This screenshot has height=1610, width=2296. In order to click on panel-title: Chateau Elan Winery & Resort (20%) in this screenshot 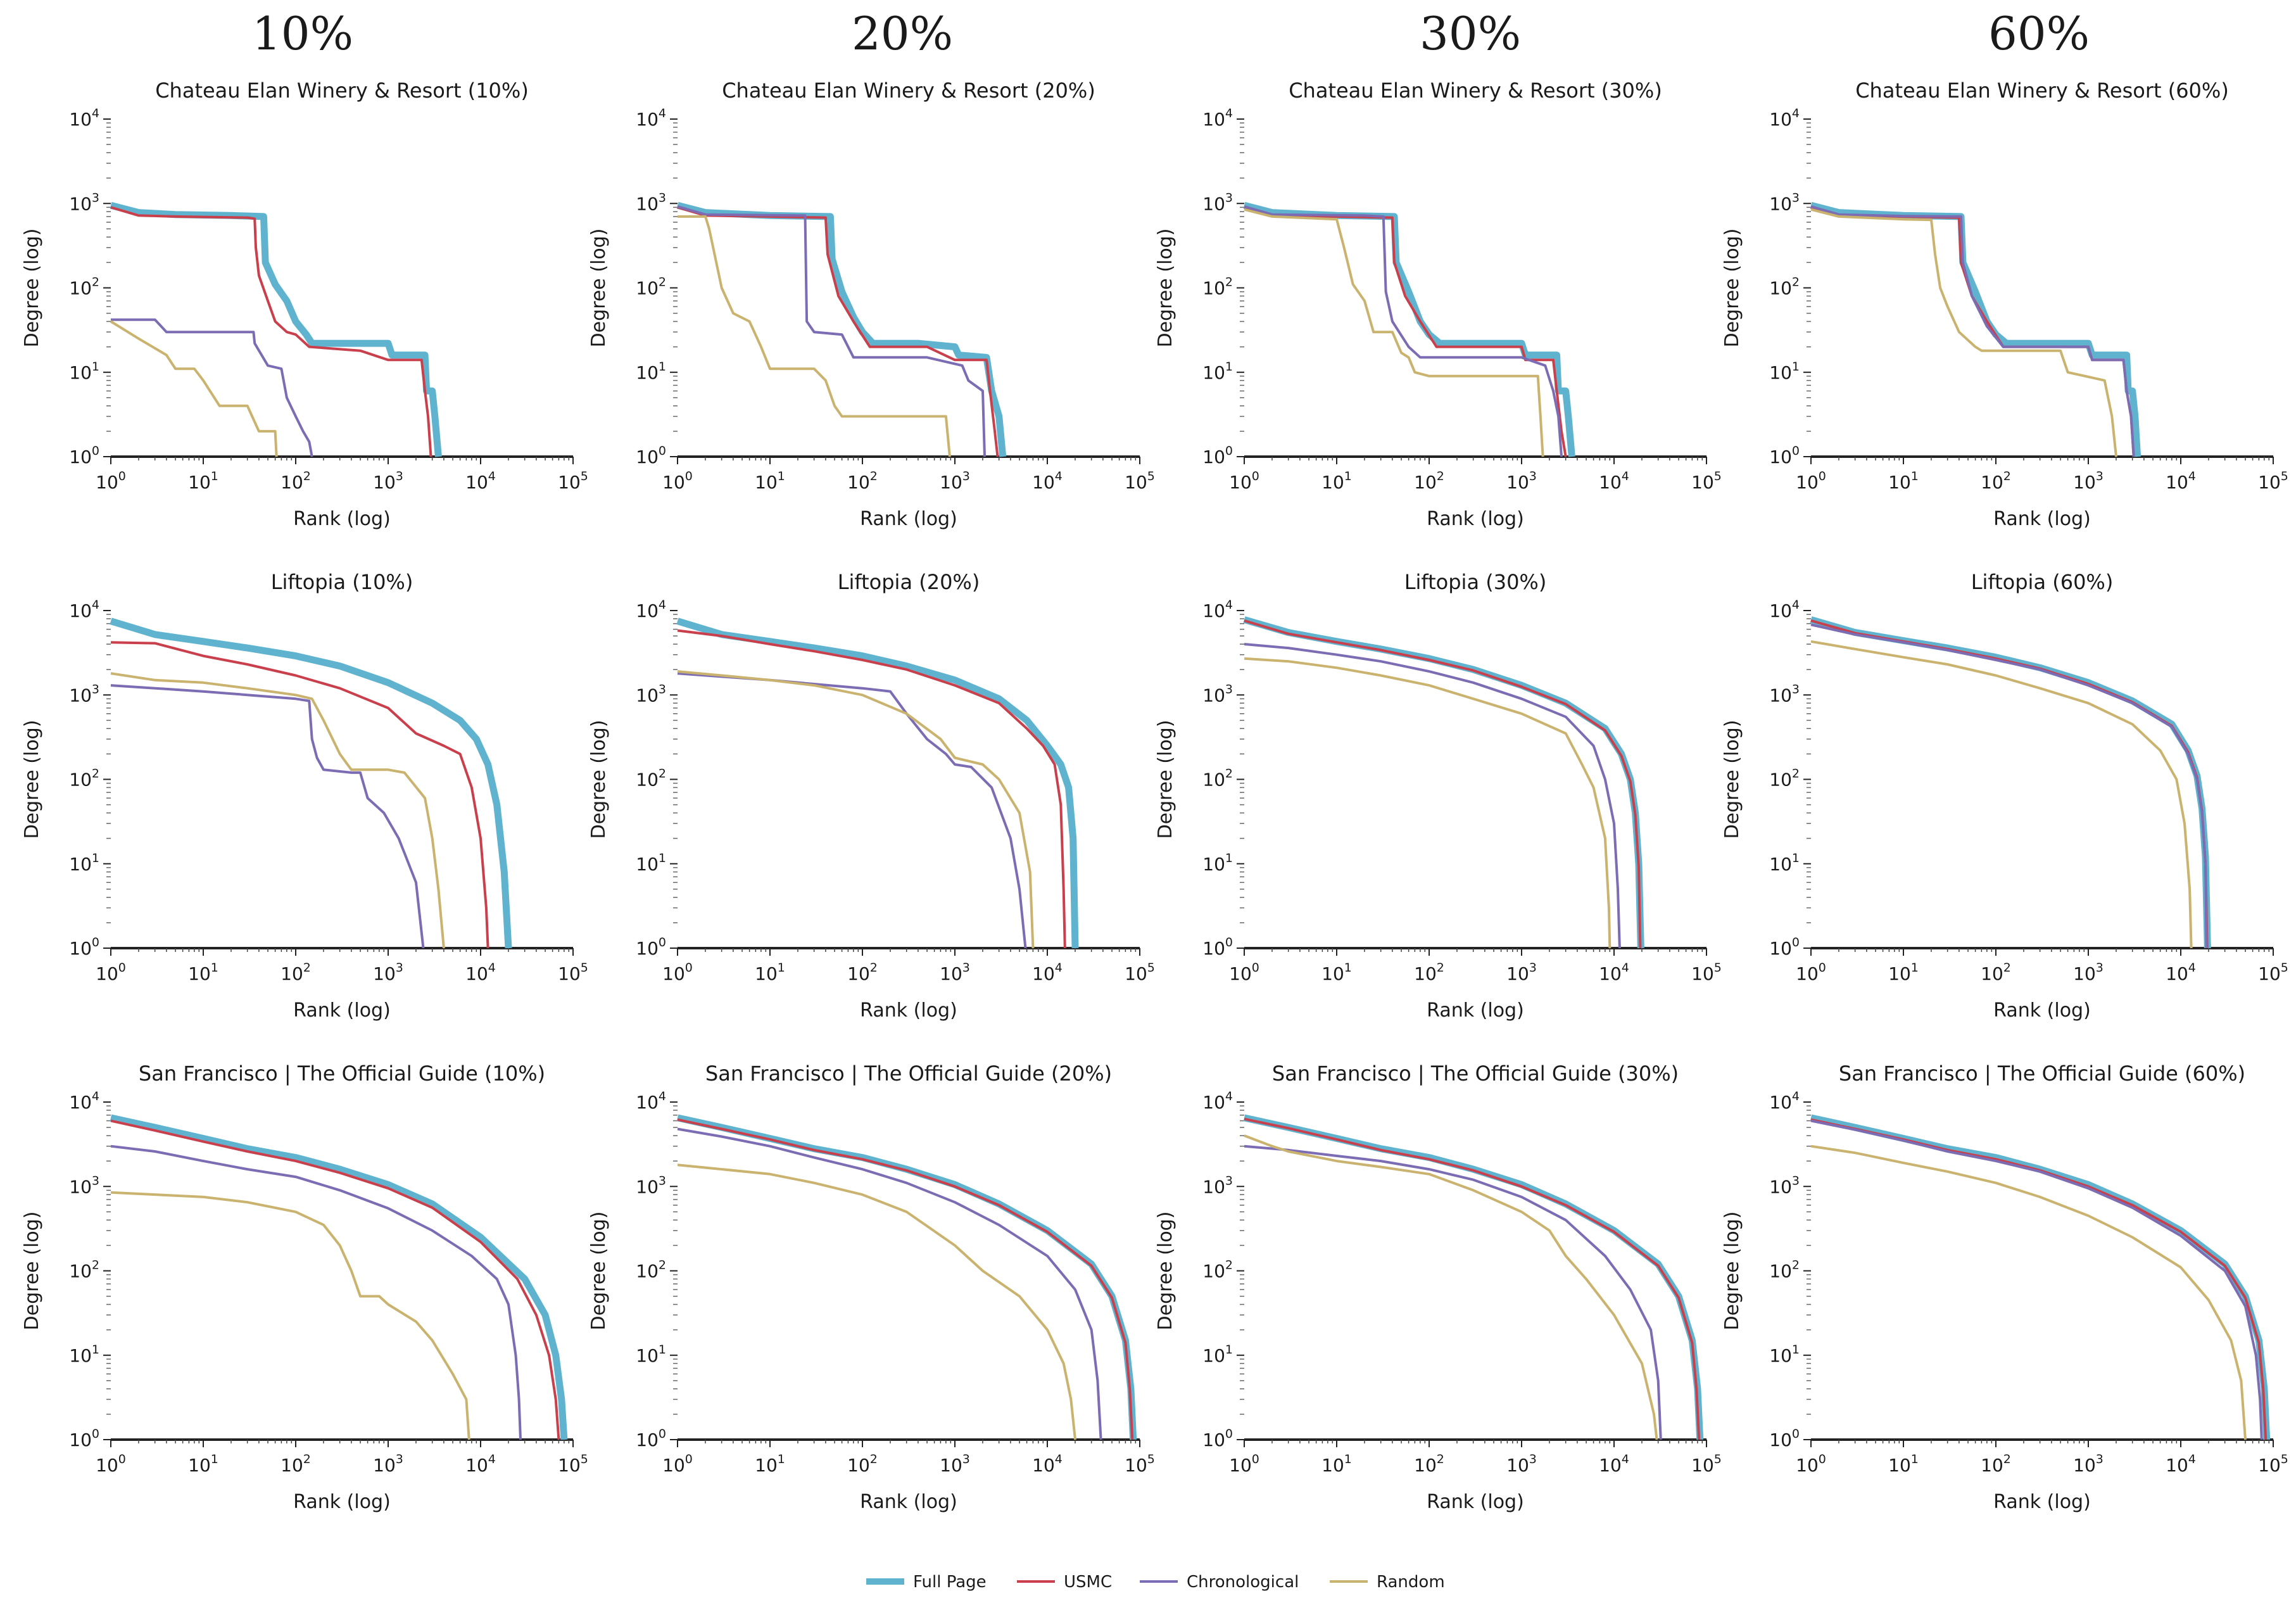, I will do `click(908, 91)`.